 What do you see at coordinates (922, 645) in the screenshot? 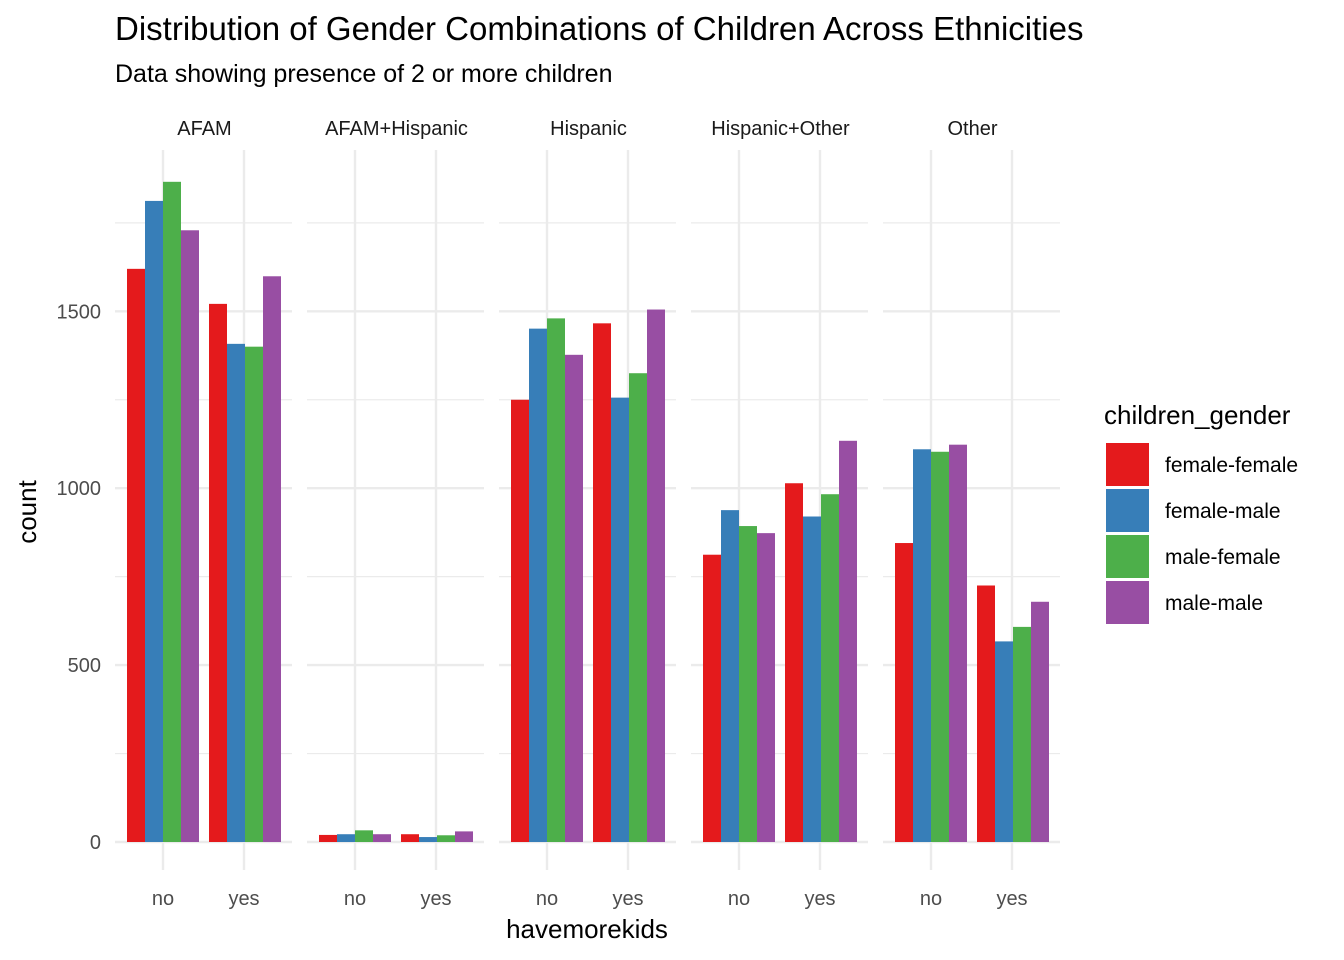
I see `bar-female-male-other-no` at bounding box center [922, 645].